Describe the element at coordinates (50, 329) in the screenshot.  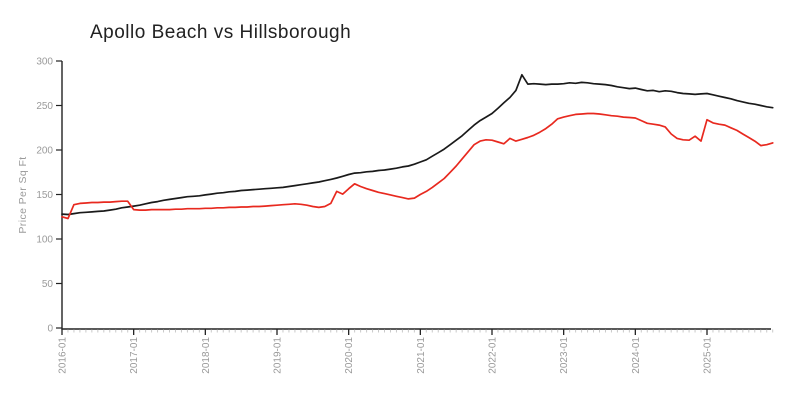
I see `y-axis-tick-label: 0` at that location.